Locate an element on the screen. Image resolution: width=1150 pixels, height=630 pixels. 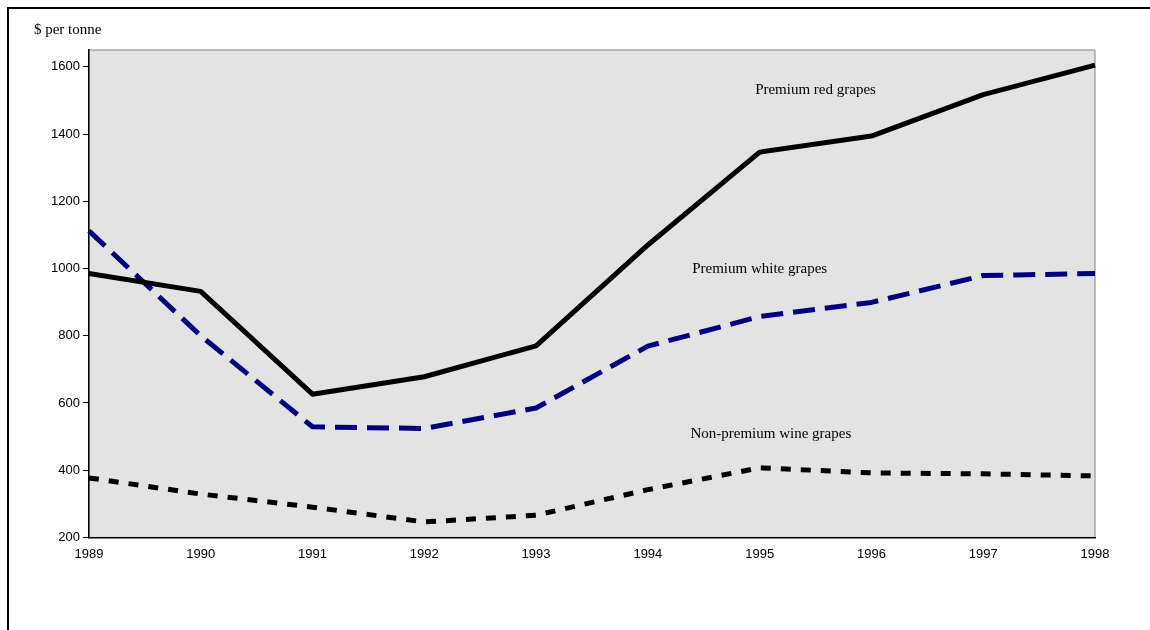
x-tick-label: 1997 is located at coordinates (983, 553).